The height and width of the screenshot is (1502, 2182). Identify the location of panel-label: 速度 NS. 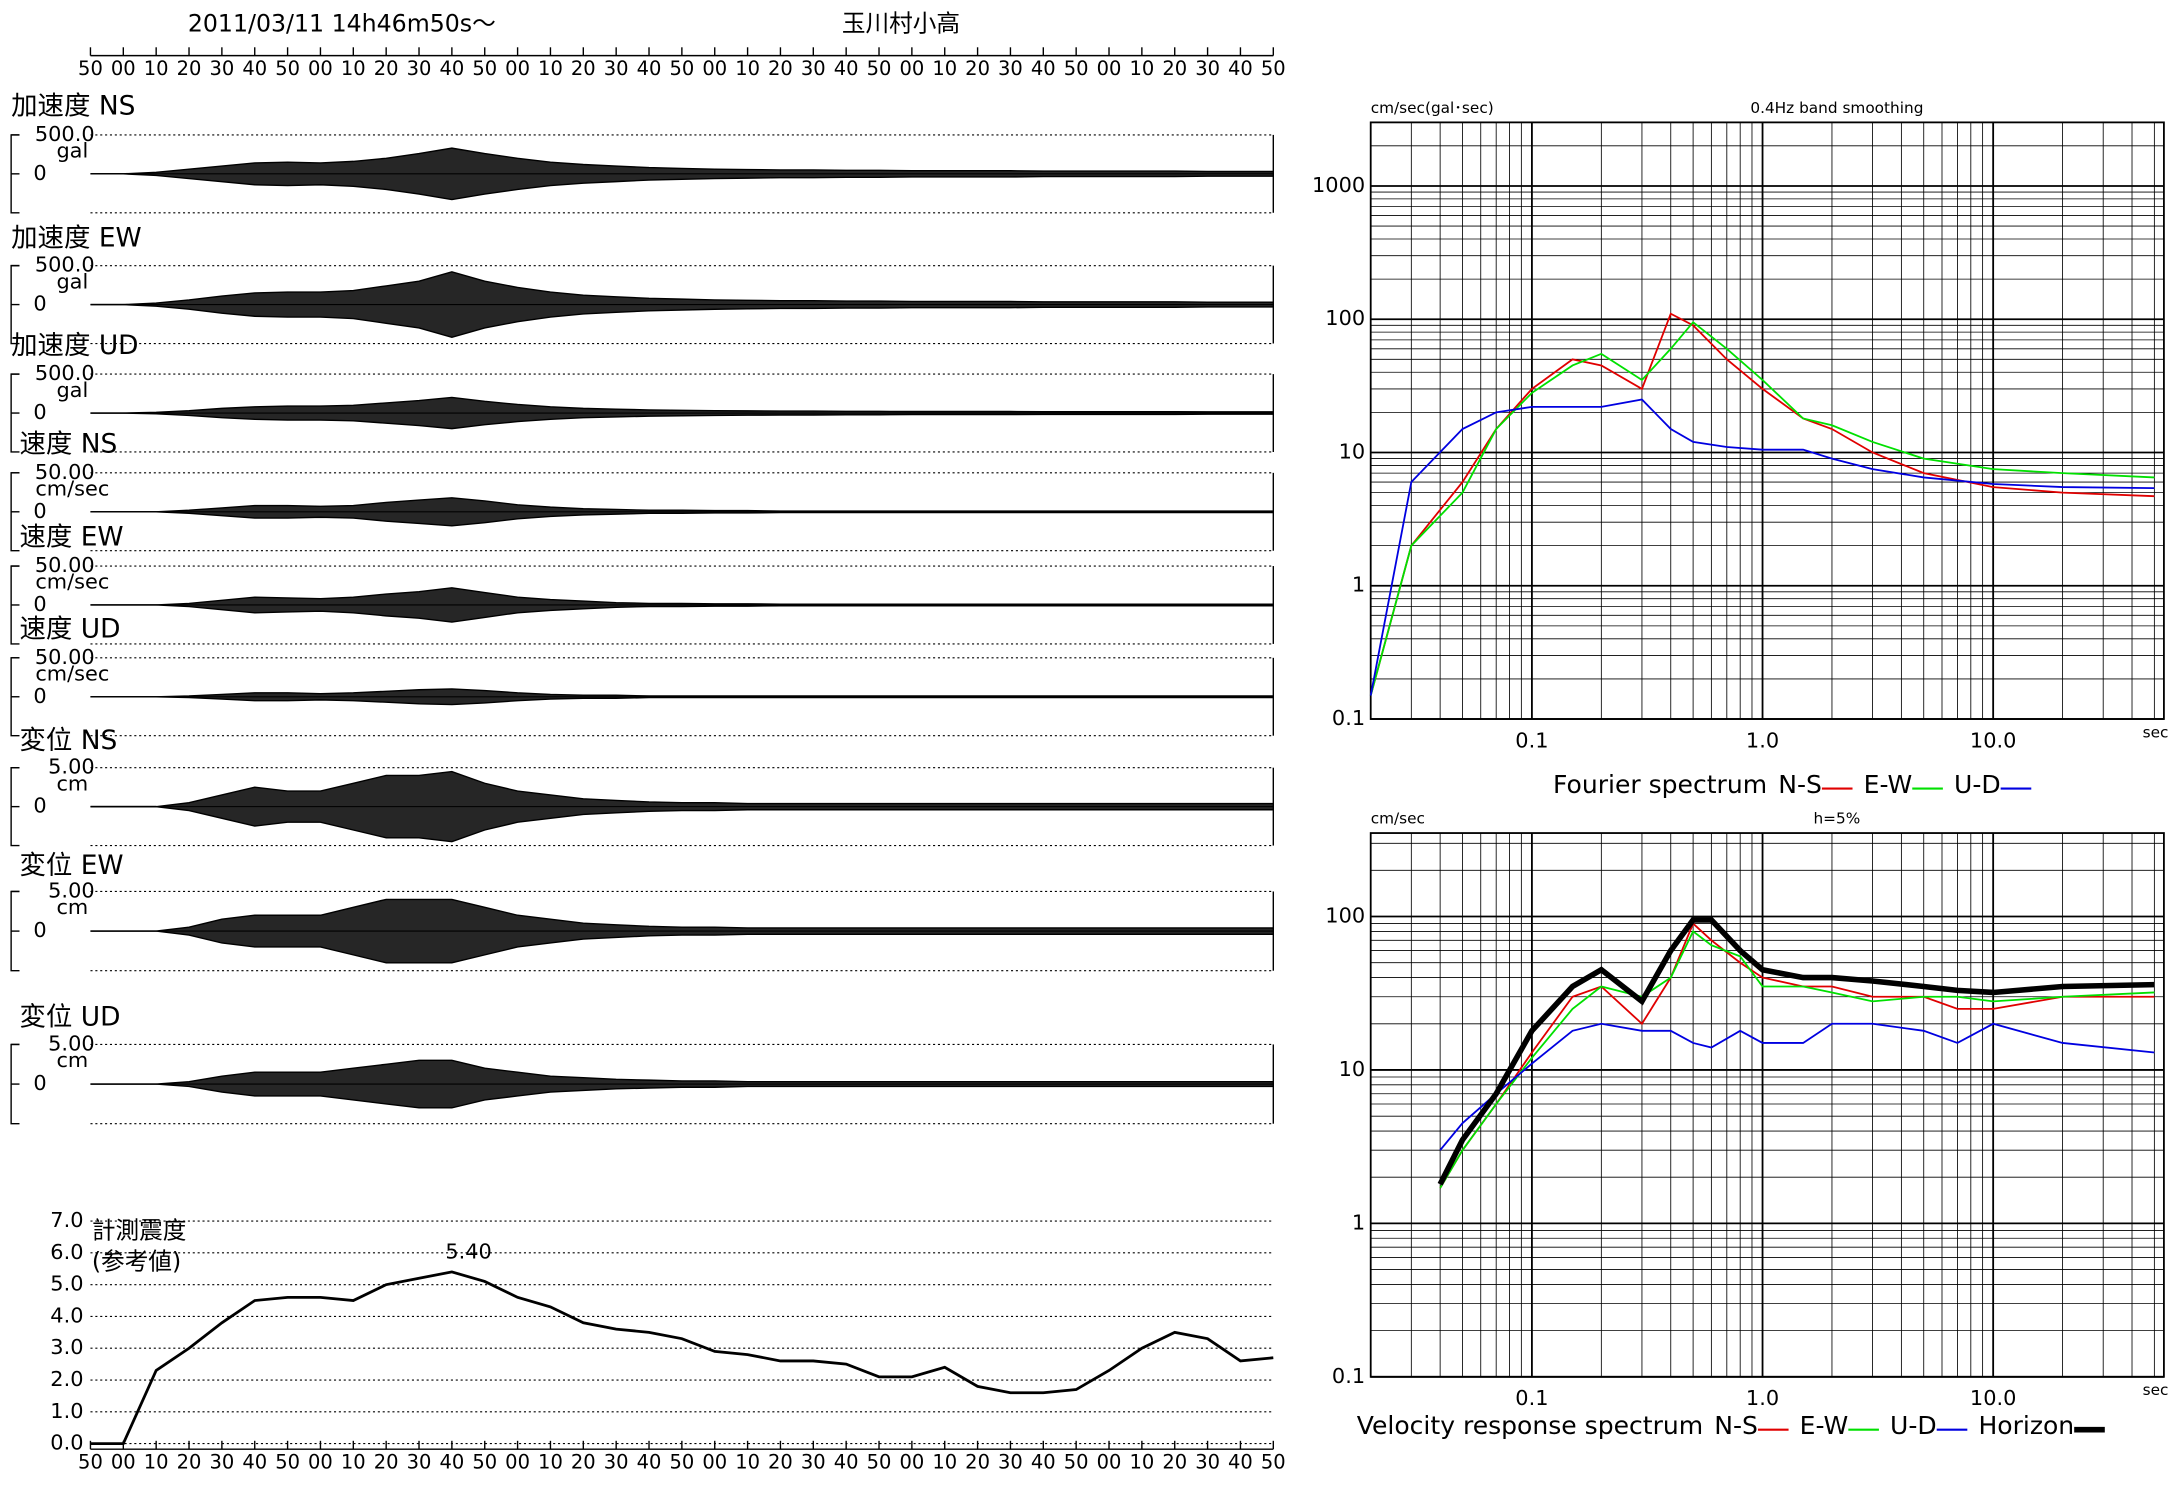
(68, 444).